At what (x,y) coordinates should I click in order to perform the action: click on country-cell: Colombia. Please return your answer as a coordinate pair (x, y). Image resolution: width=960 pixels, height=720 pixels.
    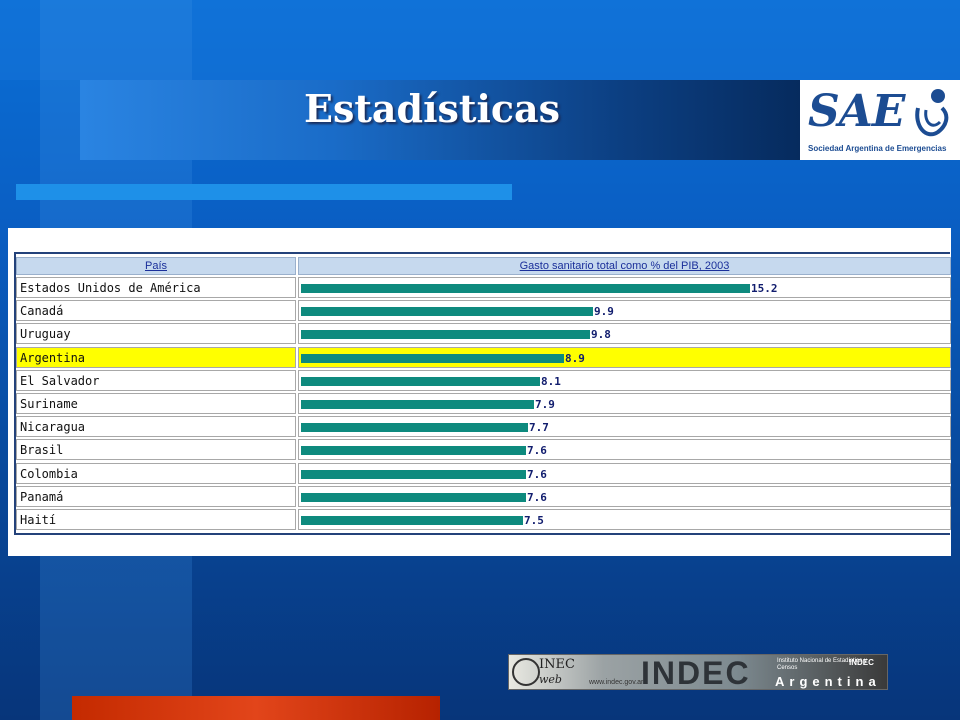
    Looking at the image, I should click on (156, 473).